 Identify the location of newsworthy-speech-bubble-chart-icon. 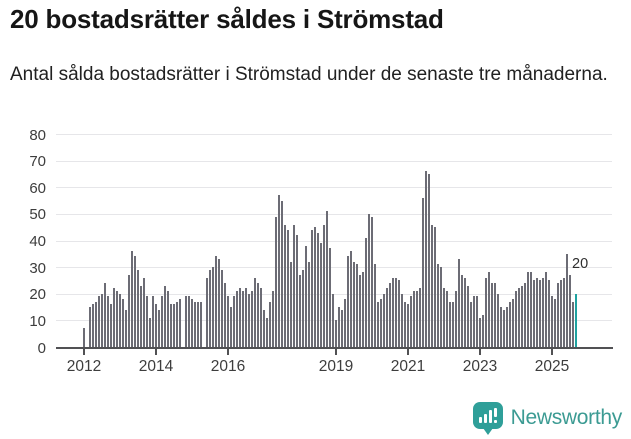
(487, 418).